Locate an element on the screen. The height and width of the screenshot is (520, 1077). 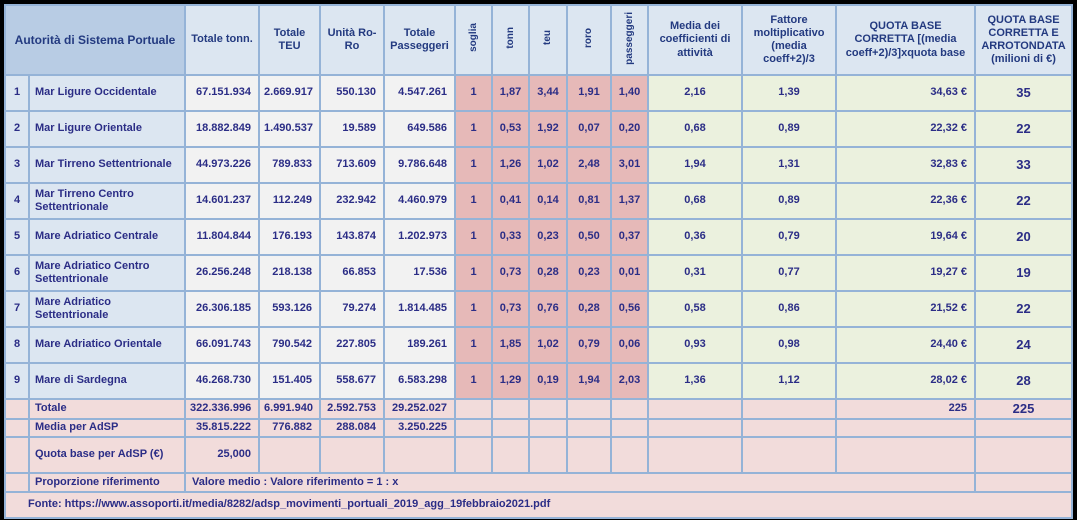
total-tonn-cell: 14.601.237 is located at coordinates (222, 201).